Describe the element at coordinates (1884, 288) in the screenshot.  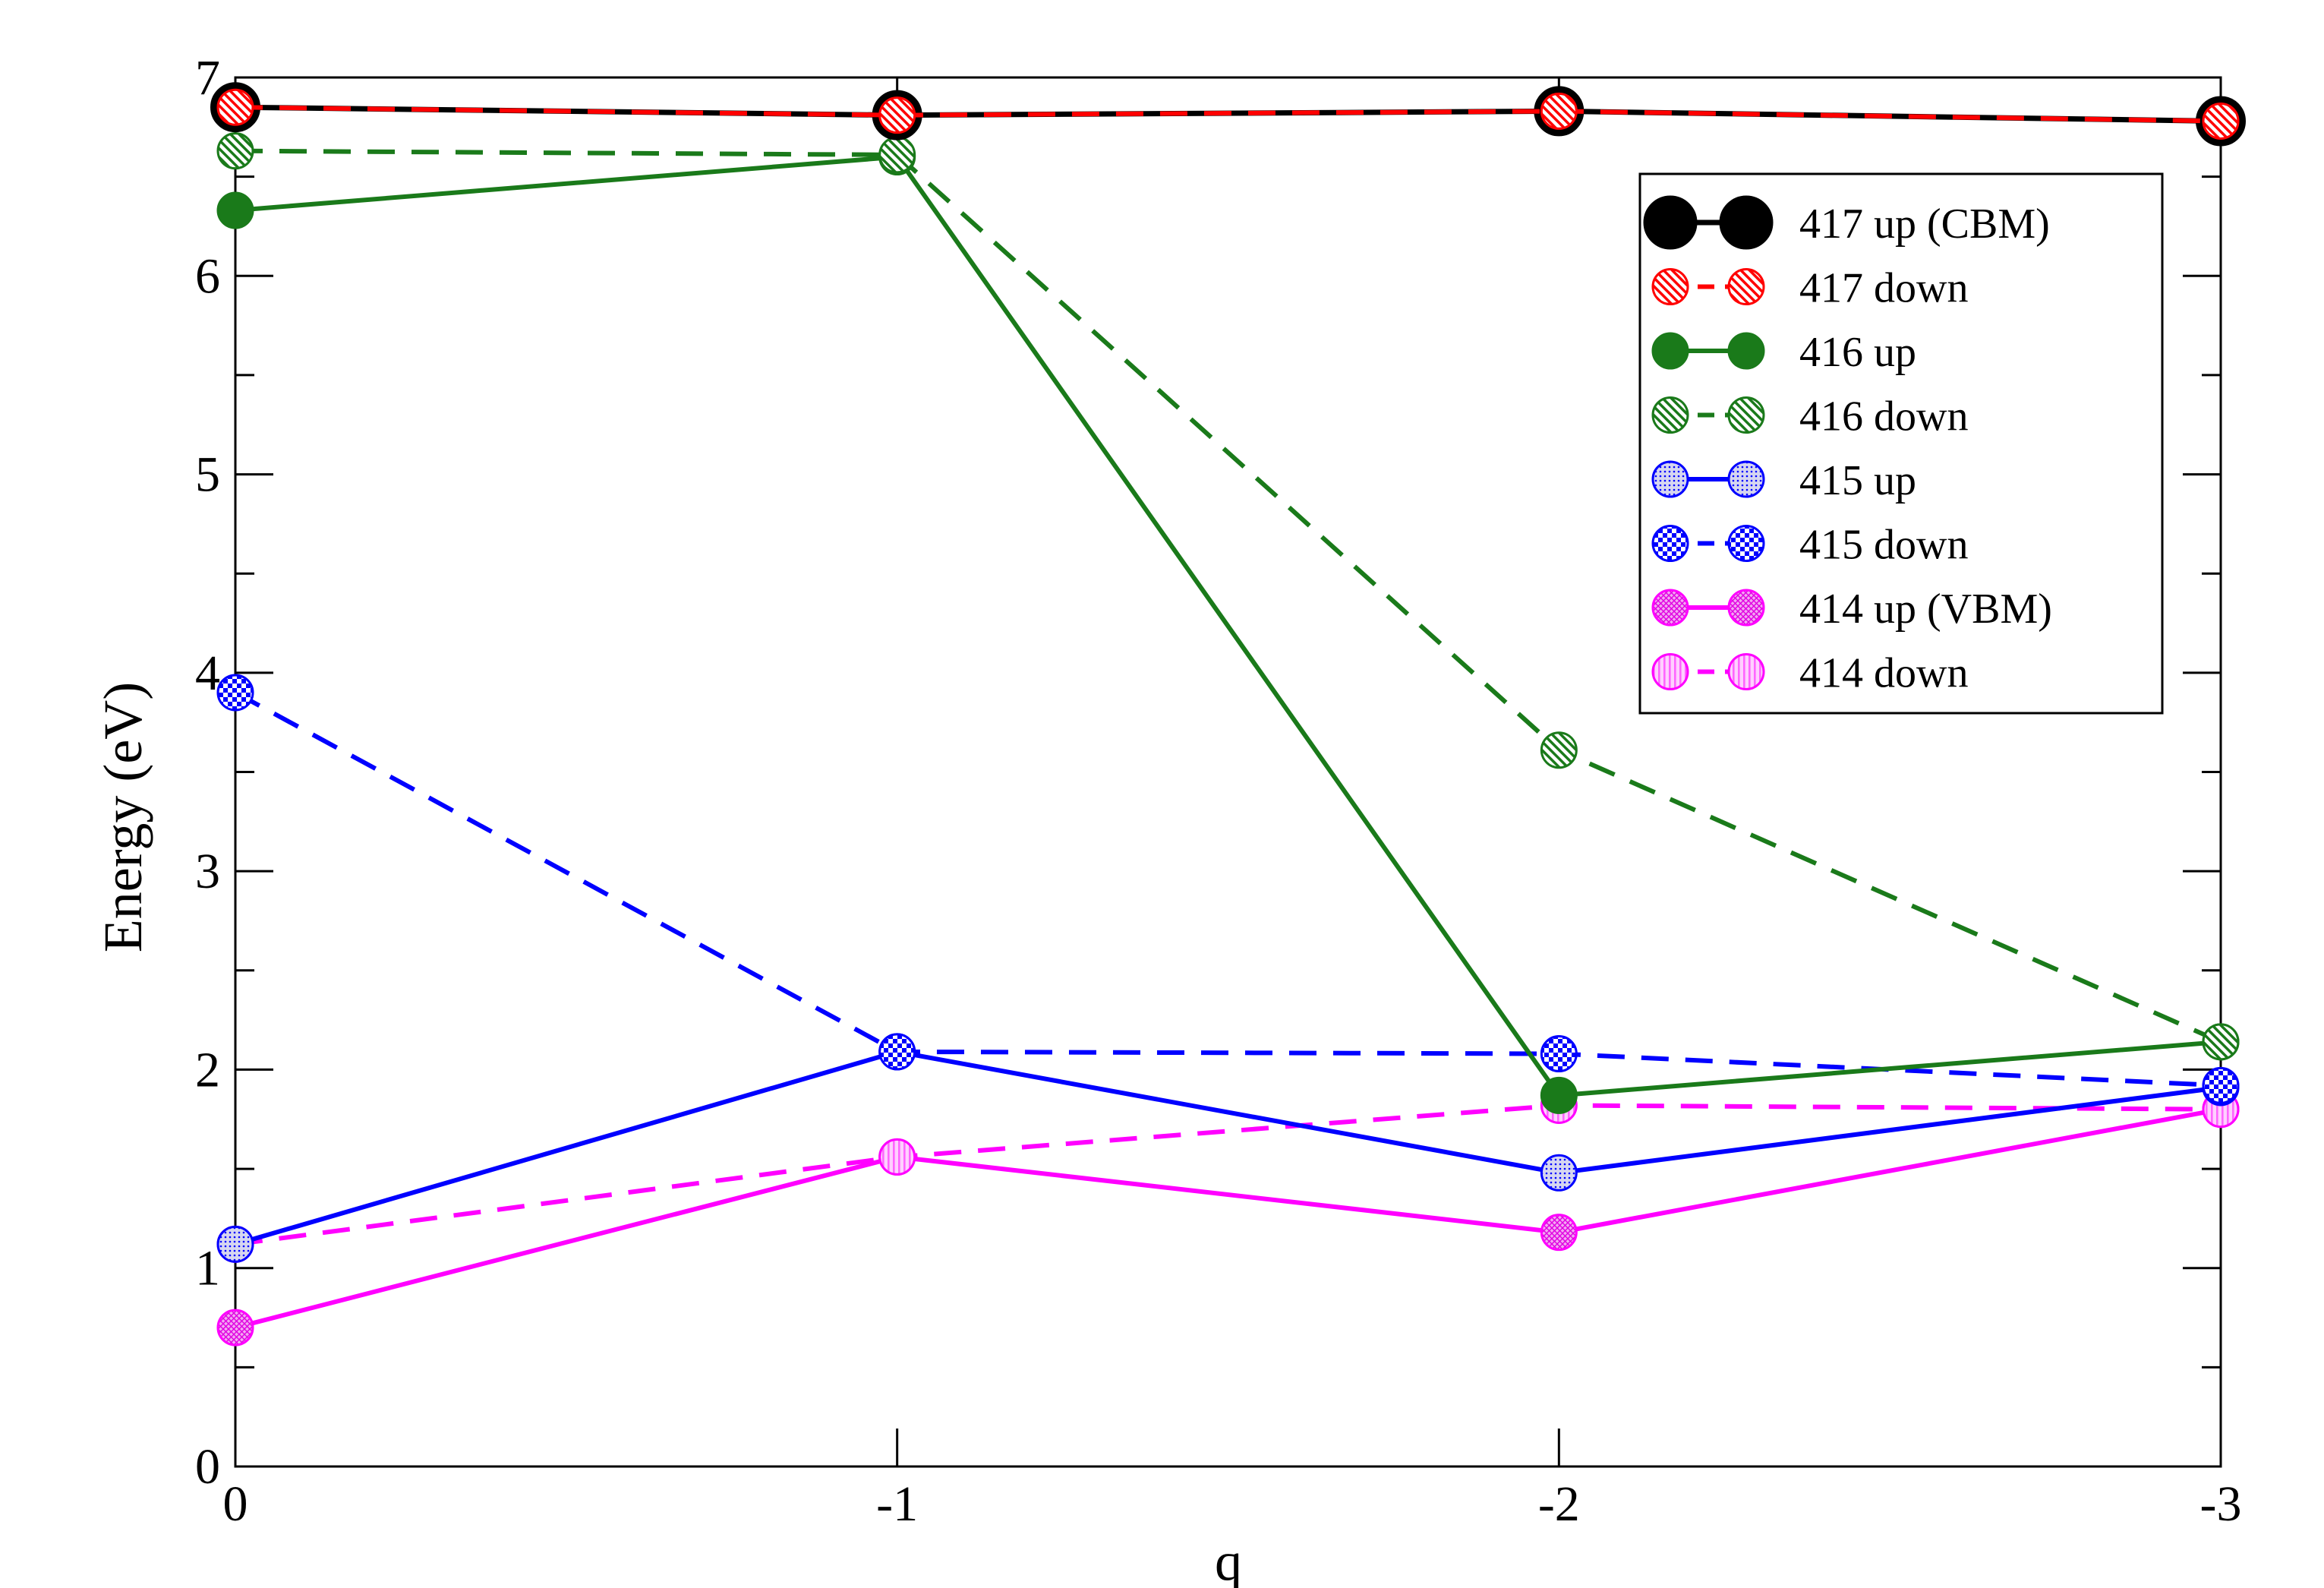
I see `legend-label: 417 down` at that location.